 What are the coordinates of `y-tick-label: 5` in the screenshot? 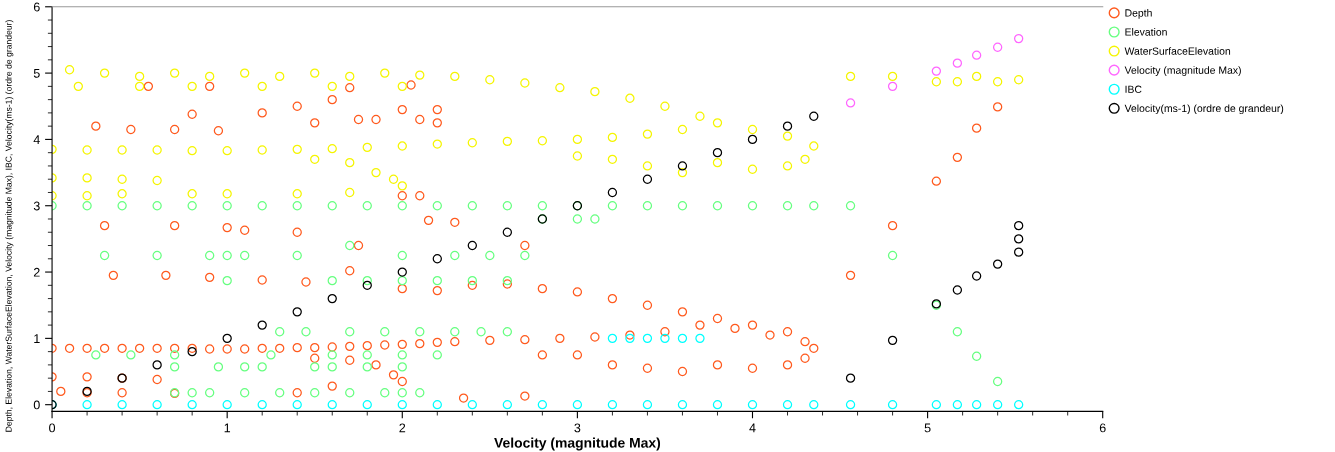 It's located at (36, 73).